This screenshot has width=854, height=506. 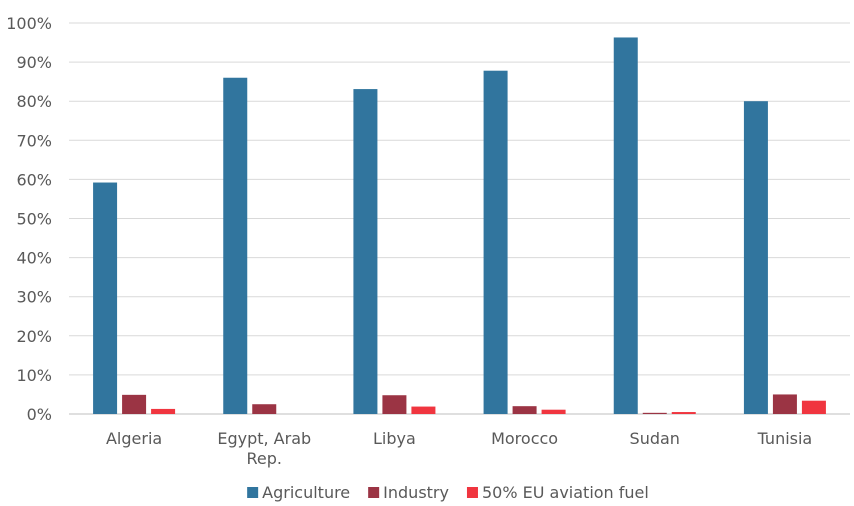 I want to click on x-tick-label-line: Sudan, so click(x=655, y=438).